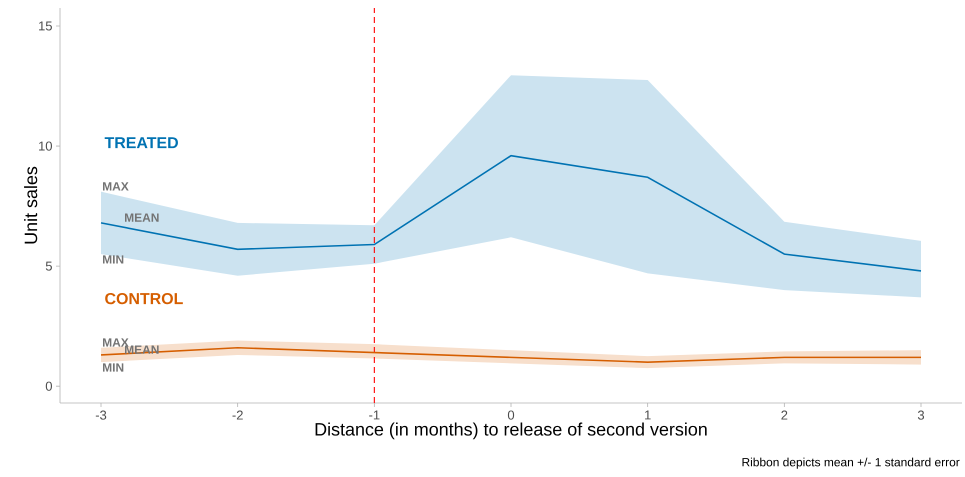 This screenshot has height=477, width=965. I want to click on x-tick-label: -3, so click(101, 415).